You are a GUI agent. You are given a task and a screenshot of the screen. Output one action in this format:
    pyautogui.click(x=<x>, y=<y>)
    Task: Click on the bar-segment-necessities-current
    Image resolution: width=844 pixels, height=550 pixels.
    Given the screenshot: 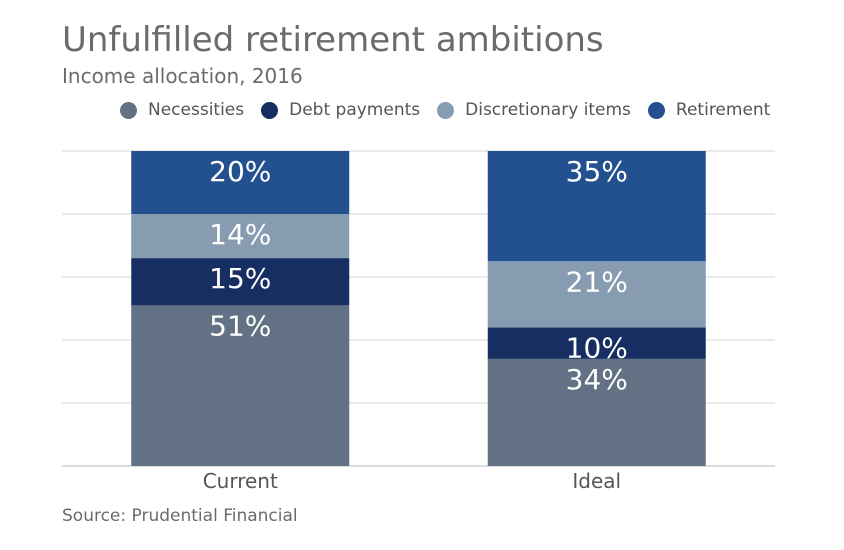 What is the action you would take?
    pyautogui.click(x=240, y=385)
    